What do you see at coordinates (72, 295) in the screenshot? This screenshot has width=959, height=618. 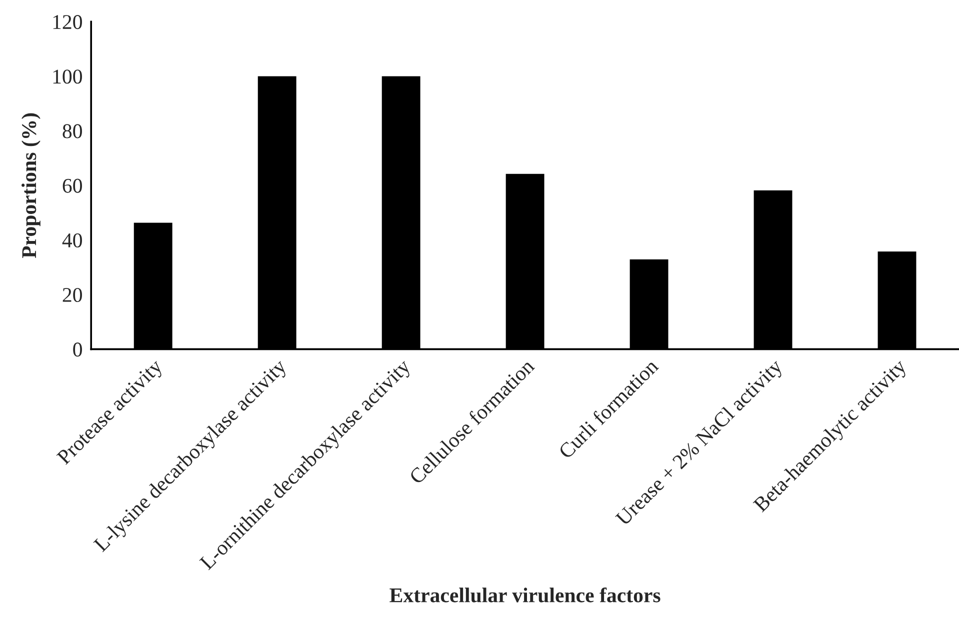 I see `y-tick-label: 20` at bounding box center [72, 295].